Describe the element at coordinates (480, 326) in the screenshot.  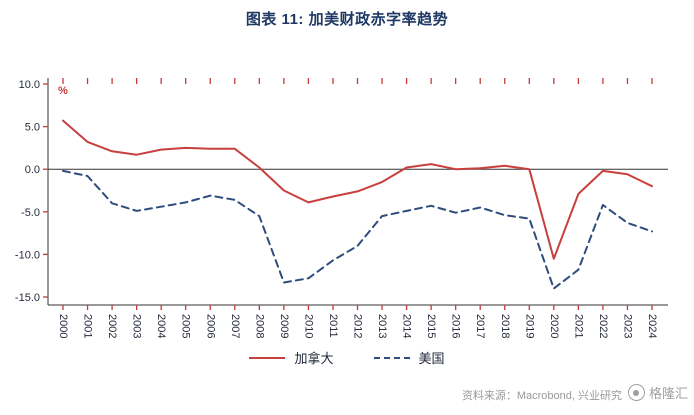
I see `svg-text: 2017` at that location.